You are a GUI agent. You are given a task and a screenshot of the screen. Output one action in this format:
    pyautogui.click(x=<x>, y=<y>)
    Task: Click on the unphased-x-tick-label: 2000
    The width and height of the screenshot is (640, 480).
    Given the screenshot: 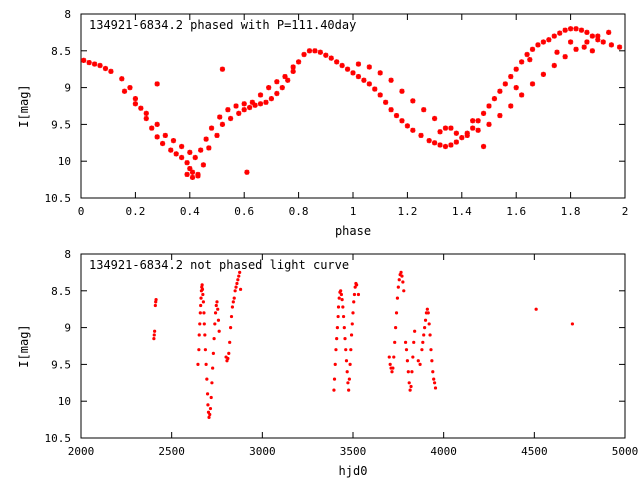 What is the action you would take?
    pyautogui.click(x=81, y=451)
    